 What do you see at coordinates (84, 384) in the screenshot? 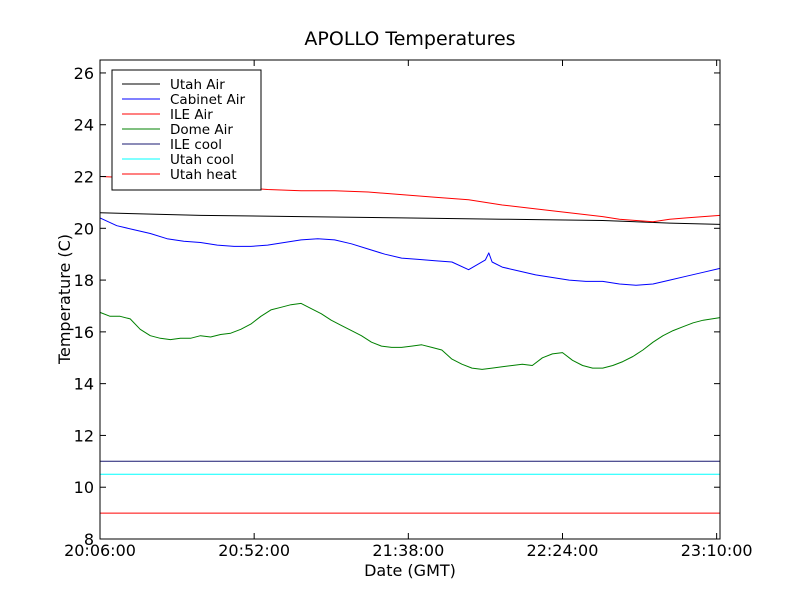
I see `y-tick-label: 14` at bounding box center [84, 384].